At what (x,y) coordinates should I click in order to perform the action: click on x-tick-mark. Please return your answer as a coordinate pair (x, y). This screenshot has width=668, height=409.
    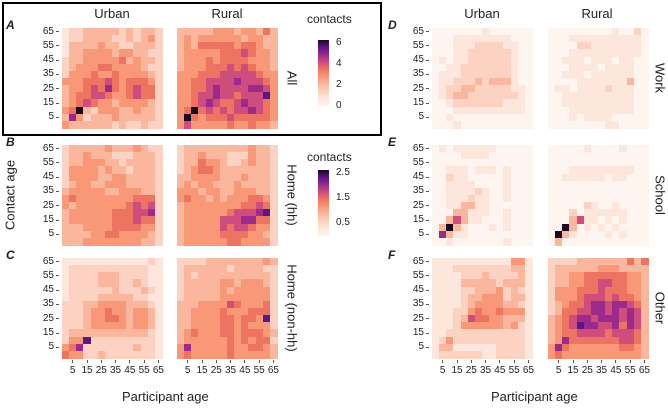
    Looking at the image, I should click on (116, 361).